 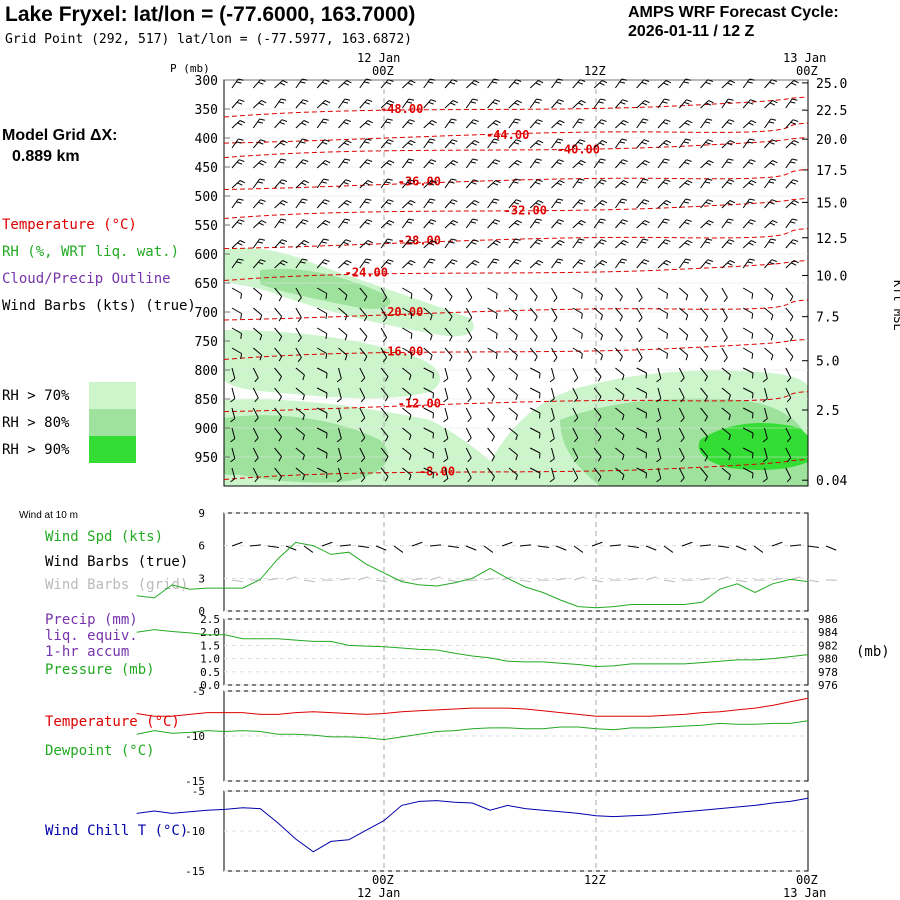 What do you see at coordinates (831, 140) in the screenshot?
I see `height-tick-label: 20.0` at bounding box center [831, 140].